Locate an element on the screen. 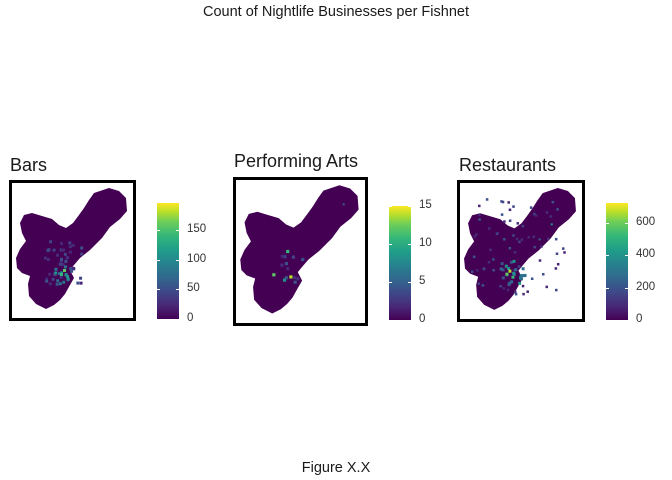 The image size is (672, 480). map-frame-bars is located at coordinates (72, 250).